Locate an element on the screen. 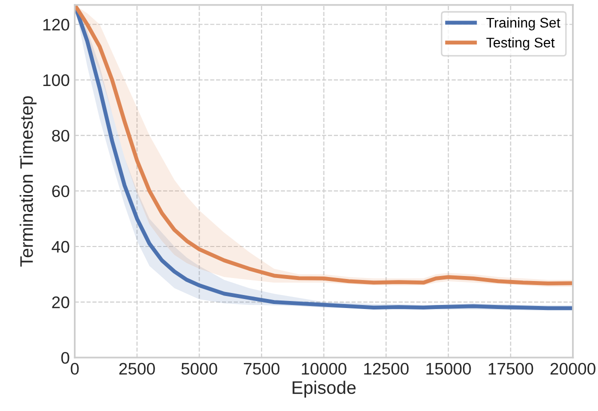  y-axis-title: Termination Timestep is located at coordinates (28, 181).